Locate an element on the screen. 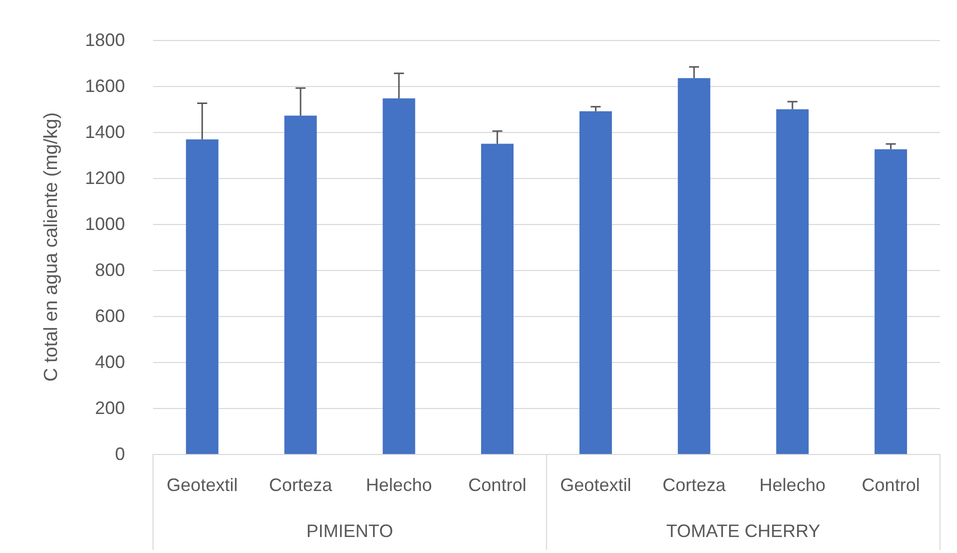 This screenshot has width=957, height=553. y-tick-label: 400 is located at coordinates (109, 362).